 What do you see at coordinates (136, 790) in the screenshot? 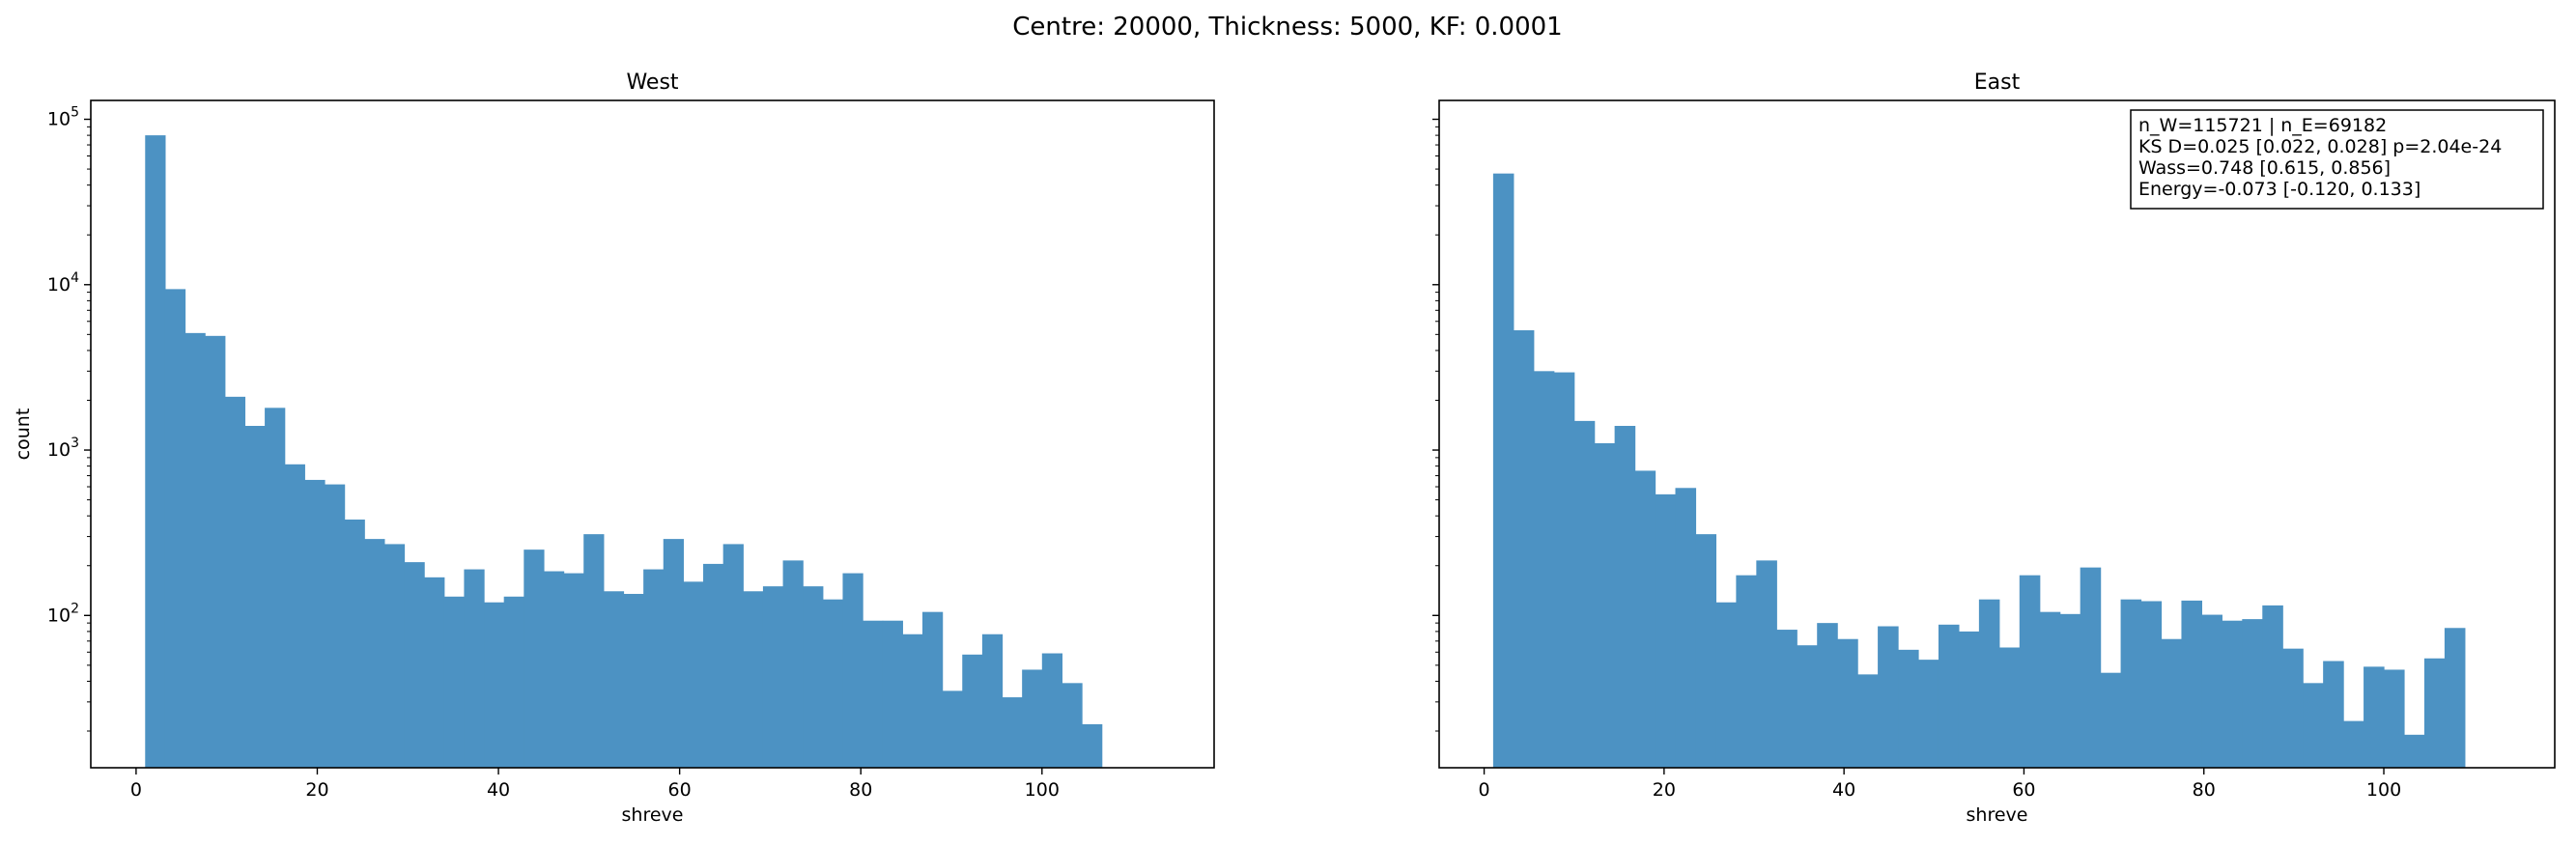
I see `x-tick-label: 0` at bounding box center [136, 790].